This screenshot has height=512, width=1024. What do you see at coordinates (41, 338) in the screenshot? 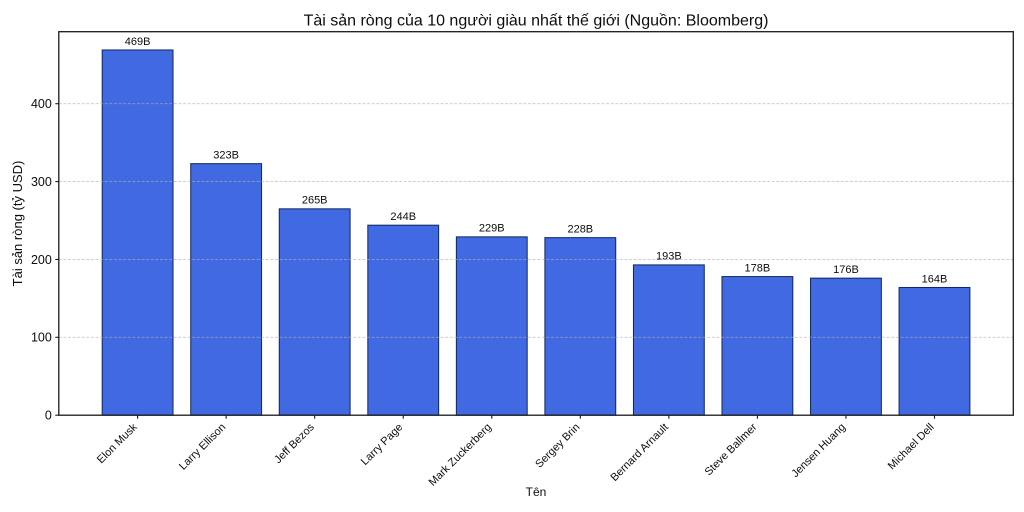
I see `svg-text: 100` at bounding box center [41, 338].